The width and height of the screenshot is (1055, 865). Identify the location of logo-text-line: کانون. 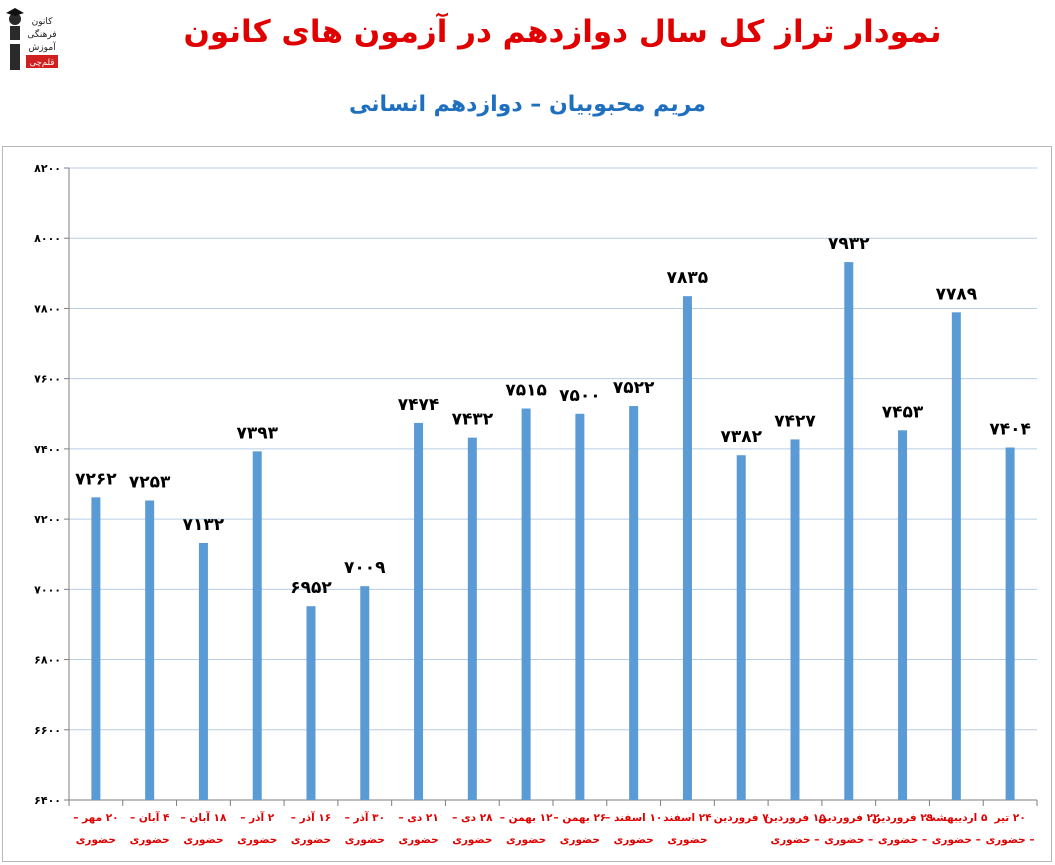
(43, 22).